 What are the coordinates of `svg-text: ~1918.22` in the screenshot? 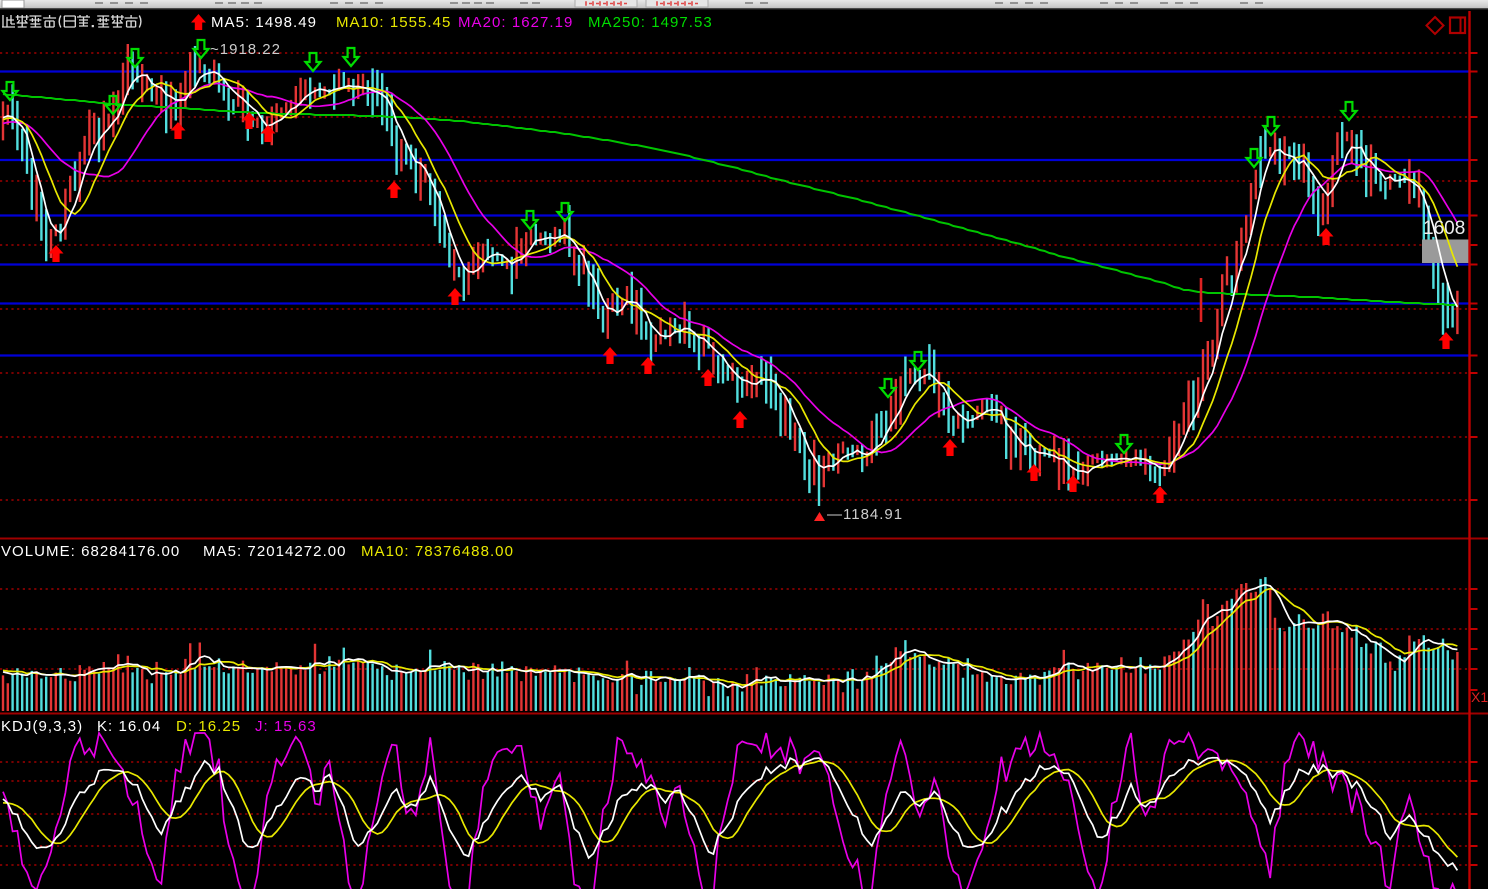 It's located at (245, 49).